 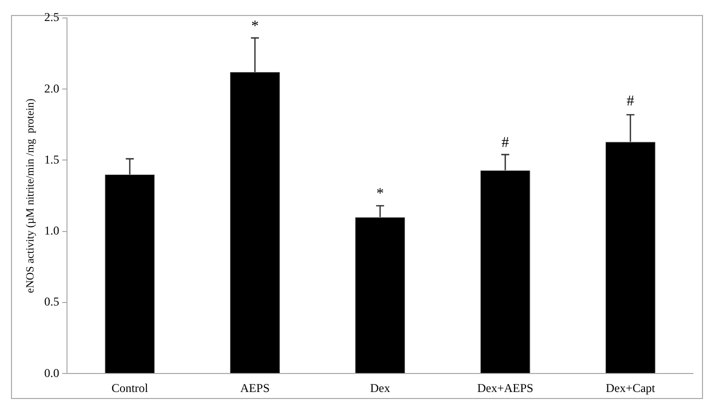 I want to click on x-tick-label: Dex, so click(x=380, y=387).